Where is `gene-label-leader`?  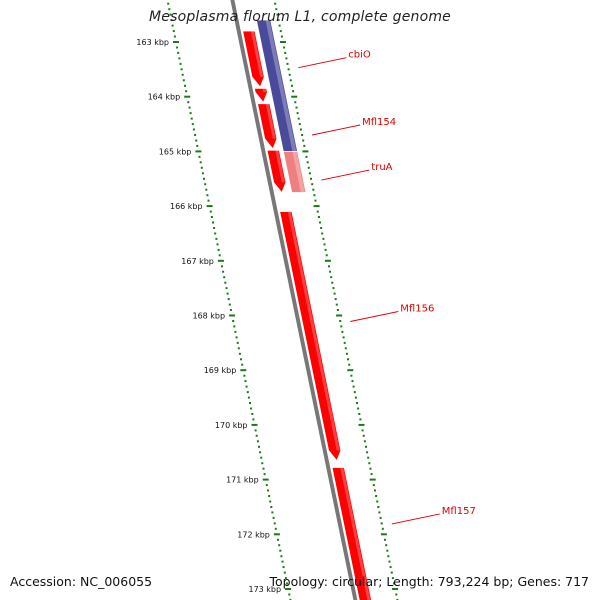
gene-label-leader is located at coordinates (415, 519).